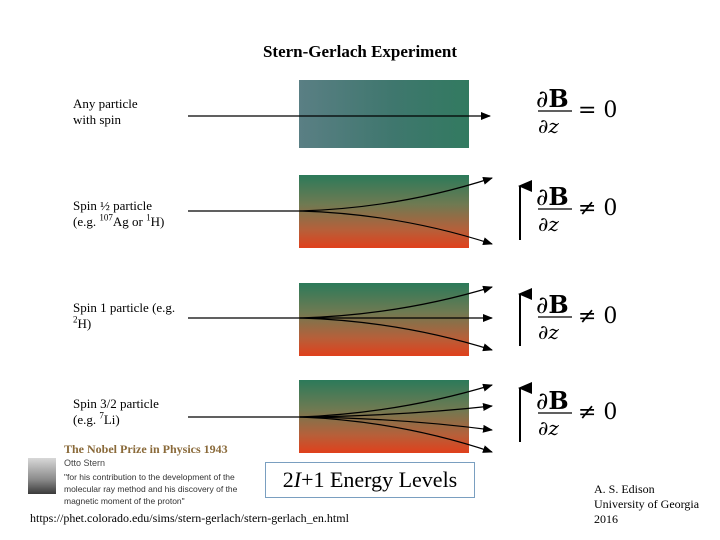 The width and height of the screenshot is (720, 540). What do you see at coordinates (396, 410) in the screenshot?
I see `beam-up-inner` at bounding box center [396, 410].